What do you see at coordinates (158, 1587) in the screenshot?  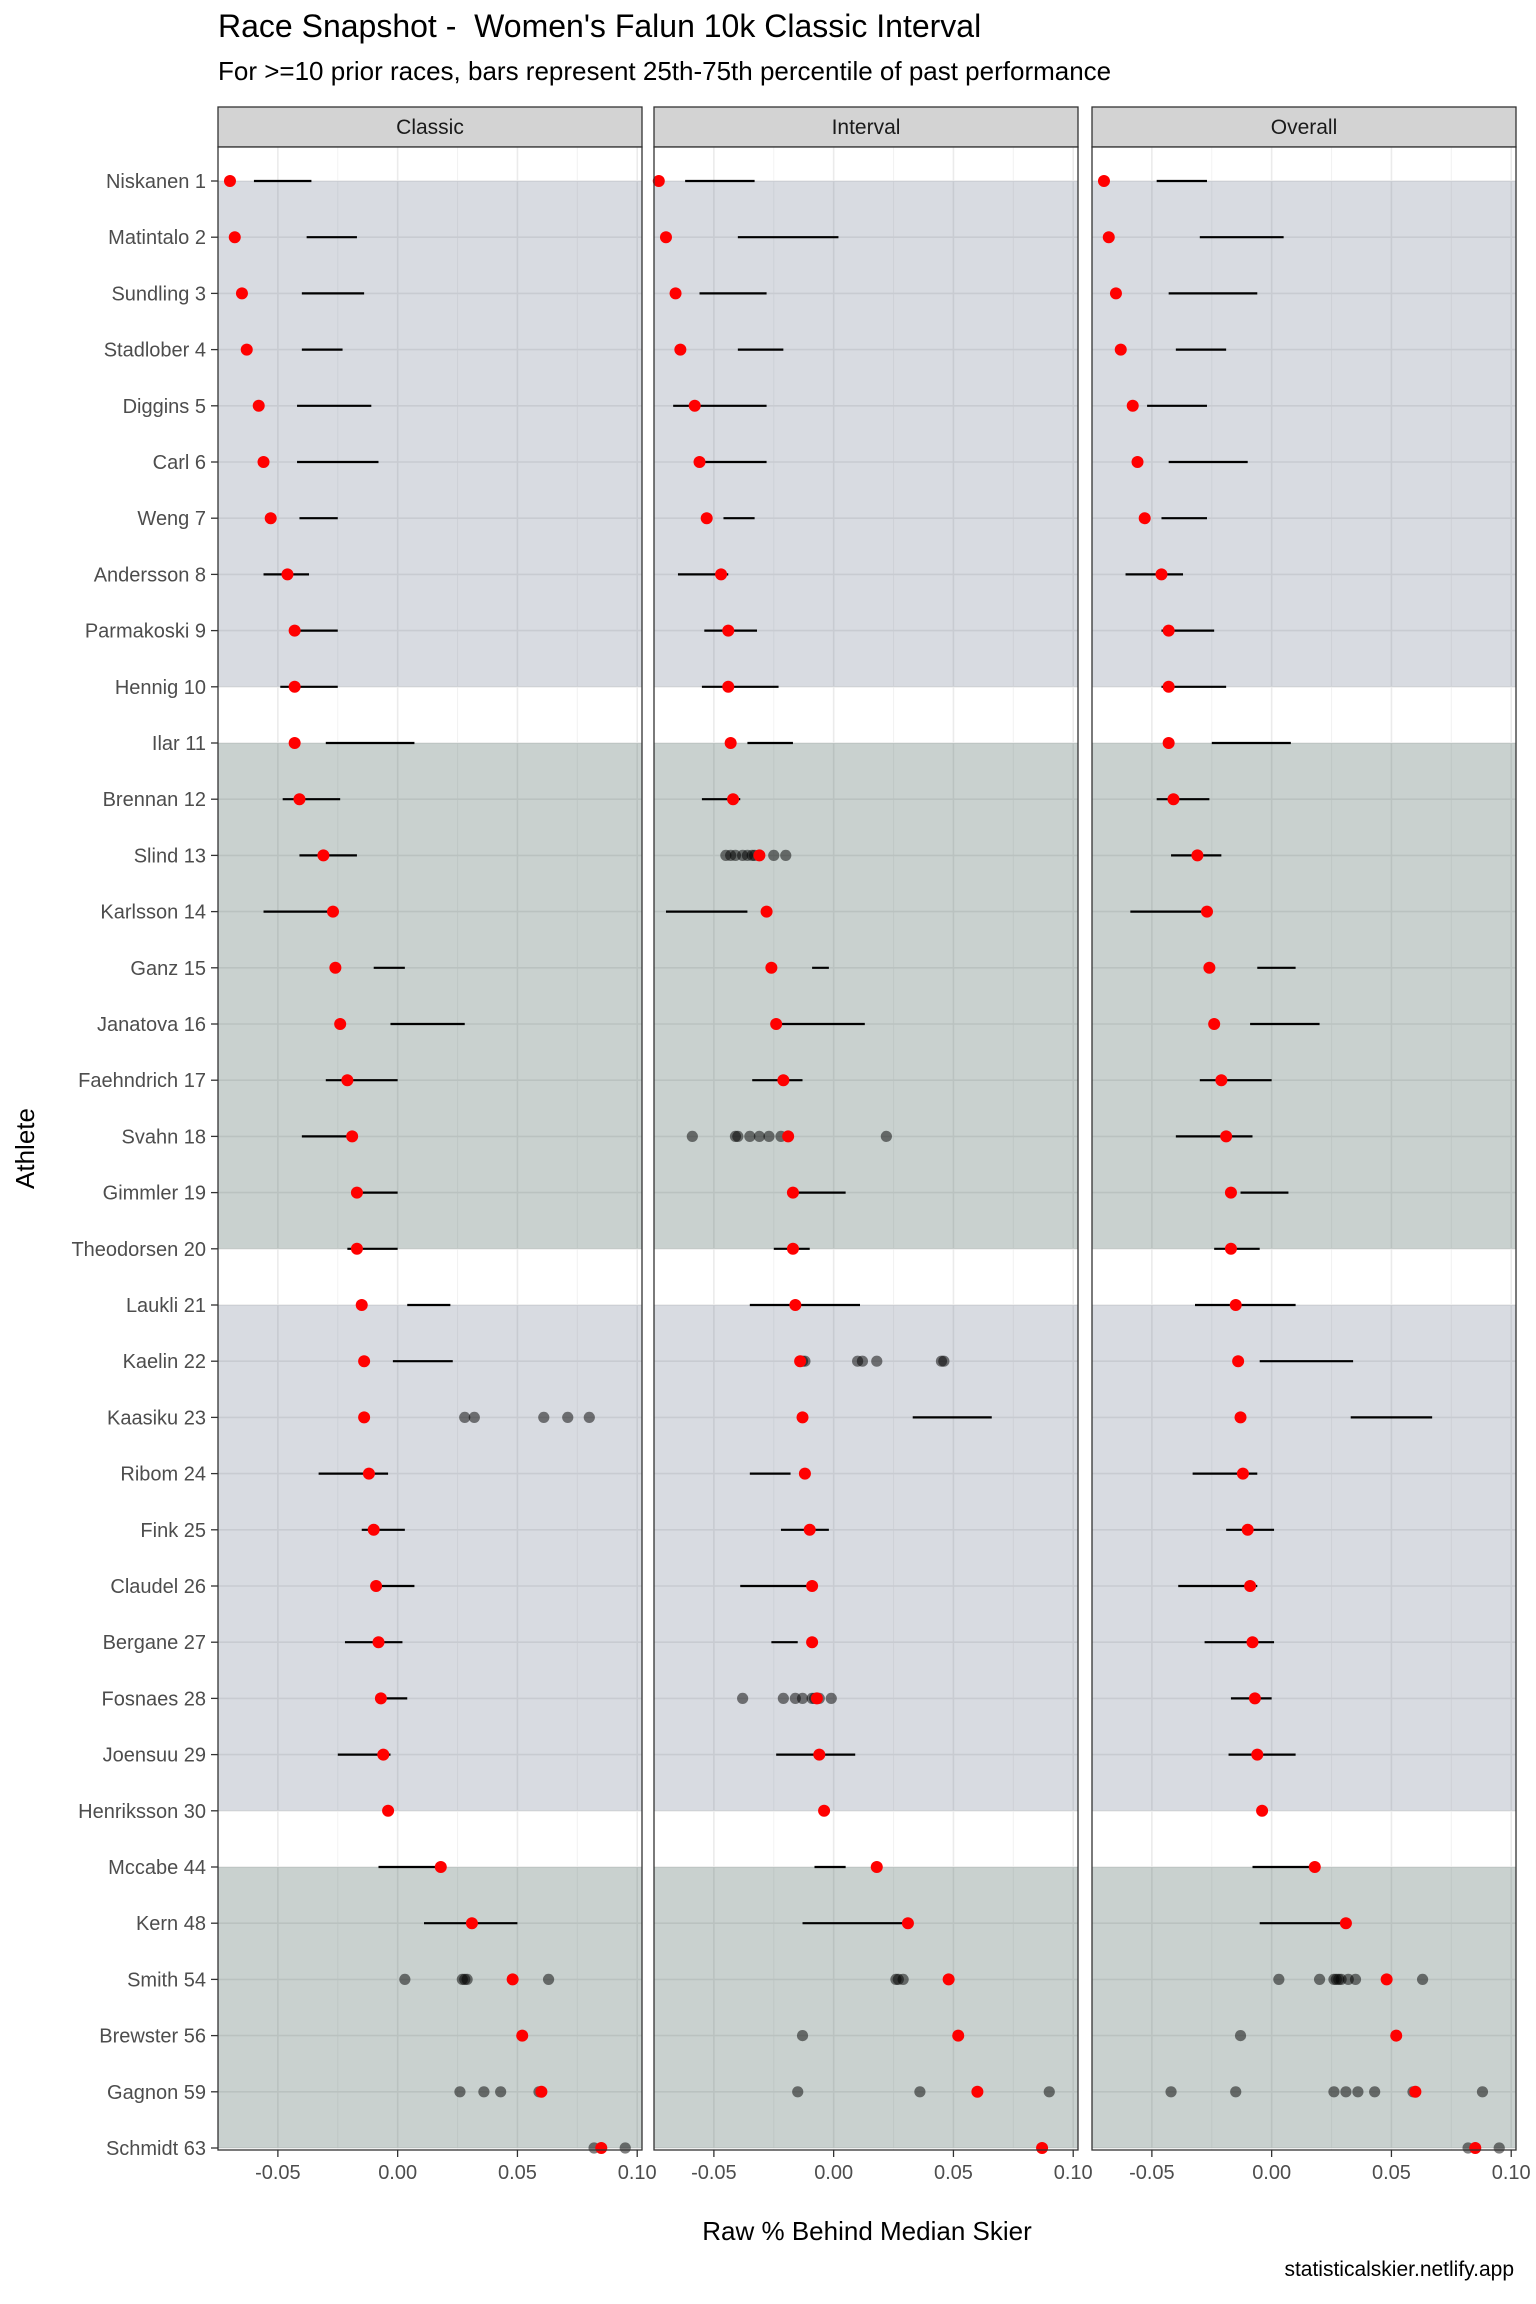 I see `athlete-label: Claudel 26` at bounding box center [158, 1587].